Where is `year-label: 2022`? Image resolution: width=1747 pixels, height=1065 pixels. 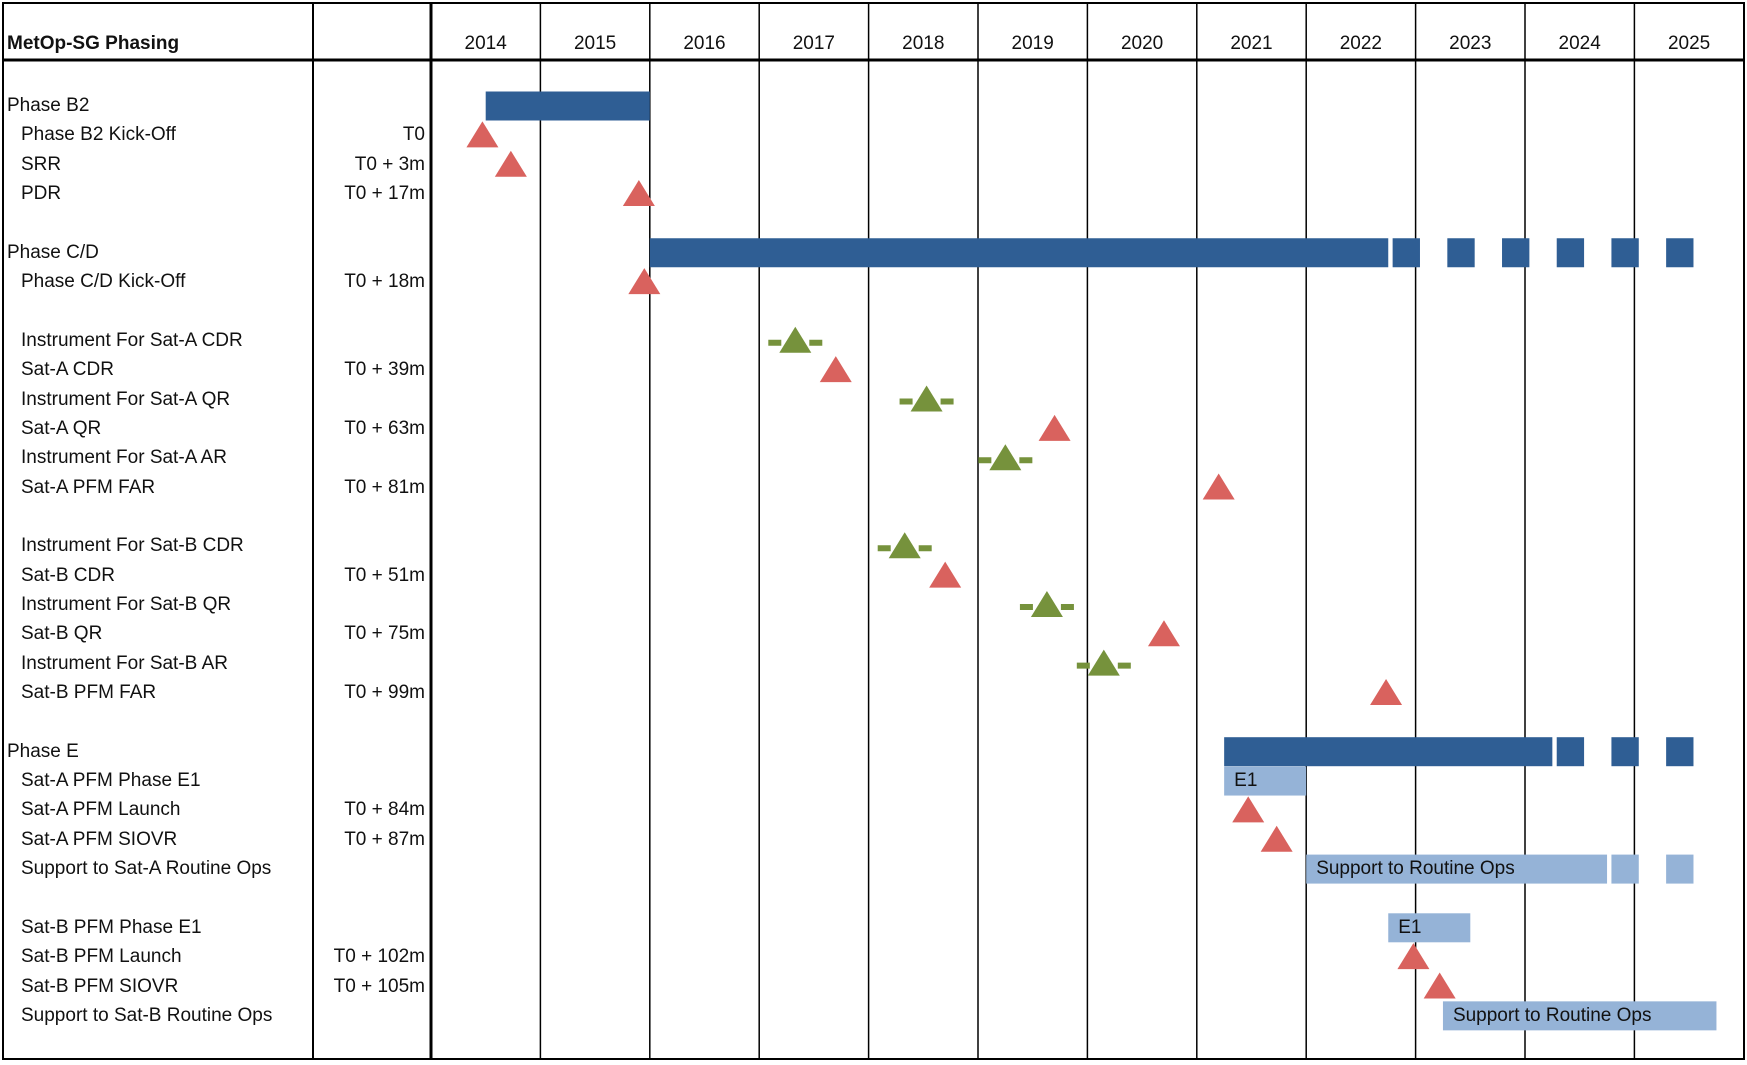
year-label: 2022 is located at coordinates (1361, 43).